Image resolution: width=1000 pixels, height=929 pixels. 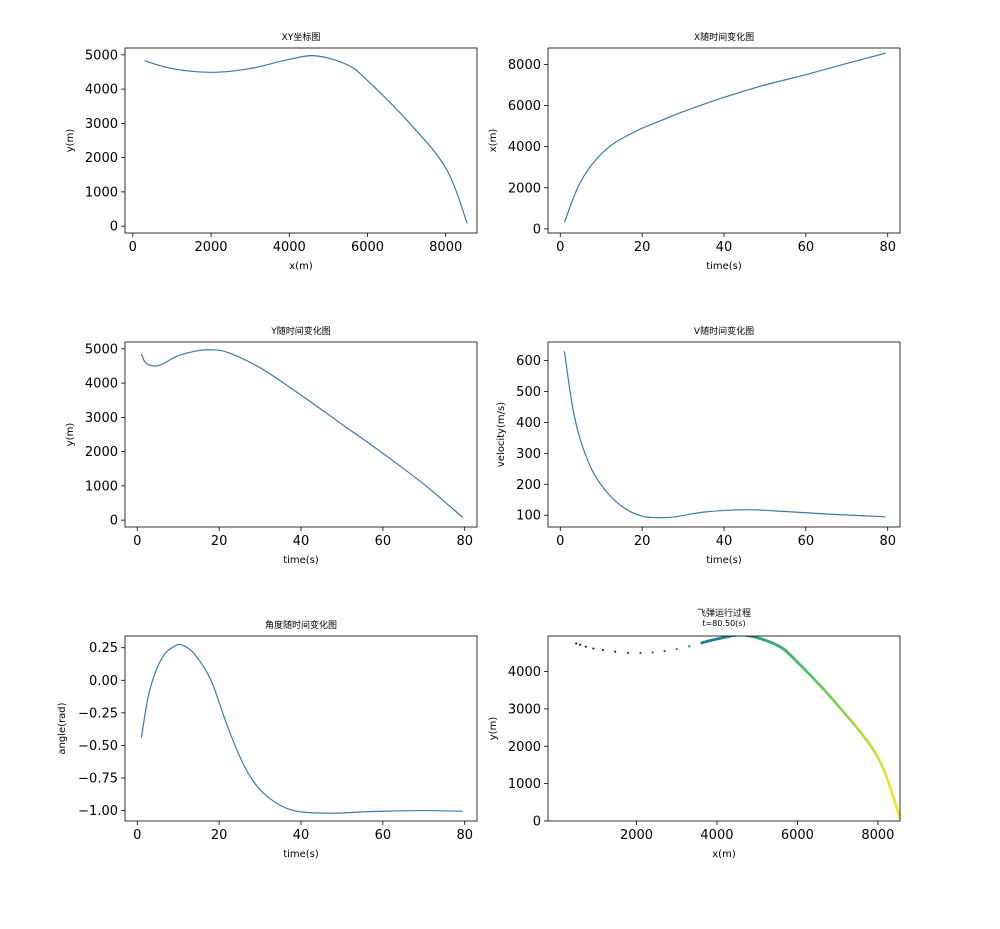 What do you see at coordinates (528, 454) in the screenshot?
I see `y-tick-label: 300` at bounding box center [528, 454].